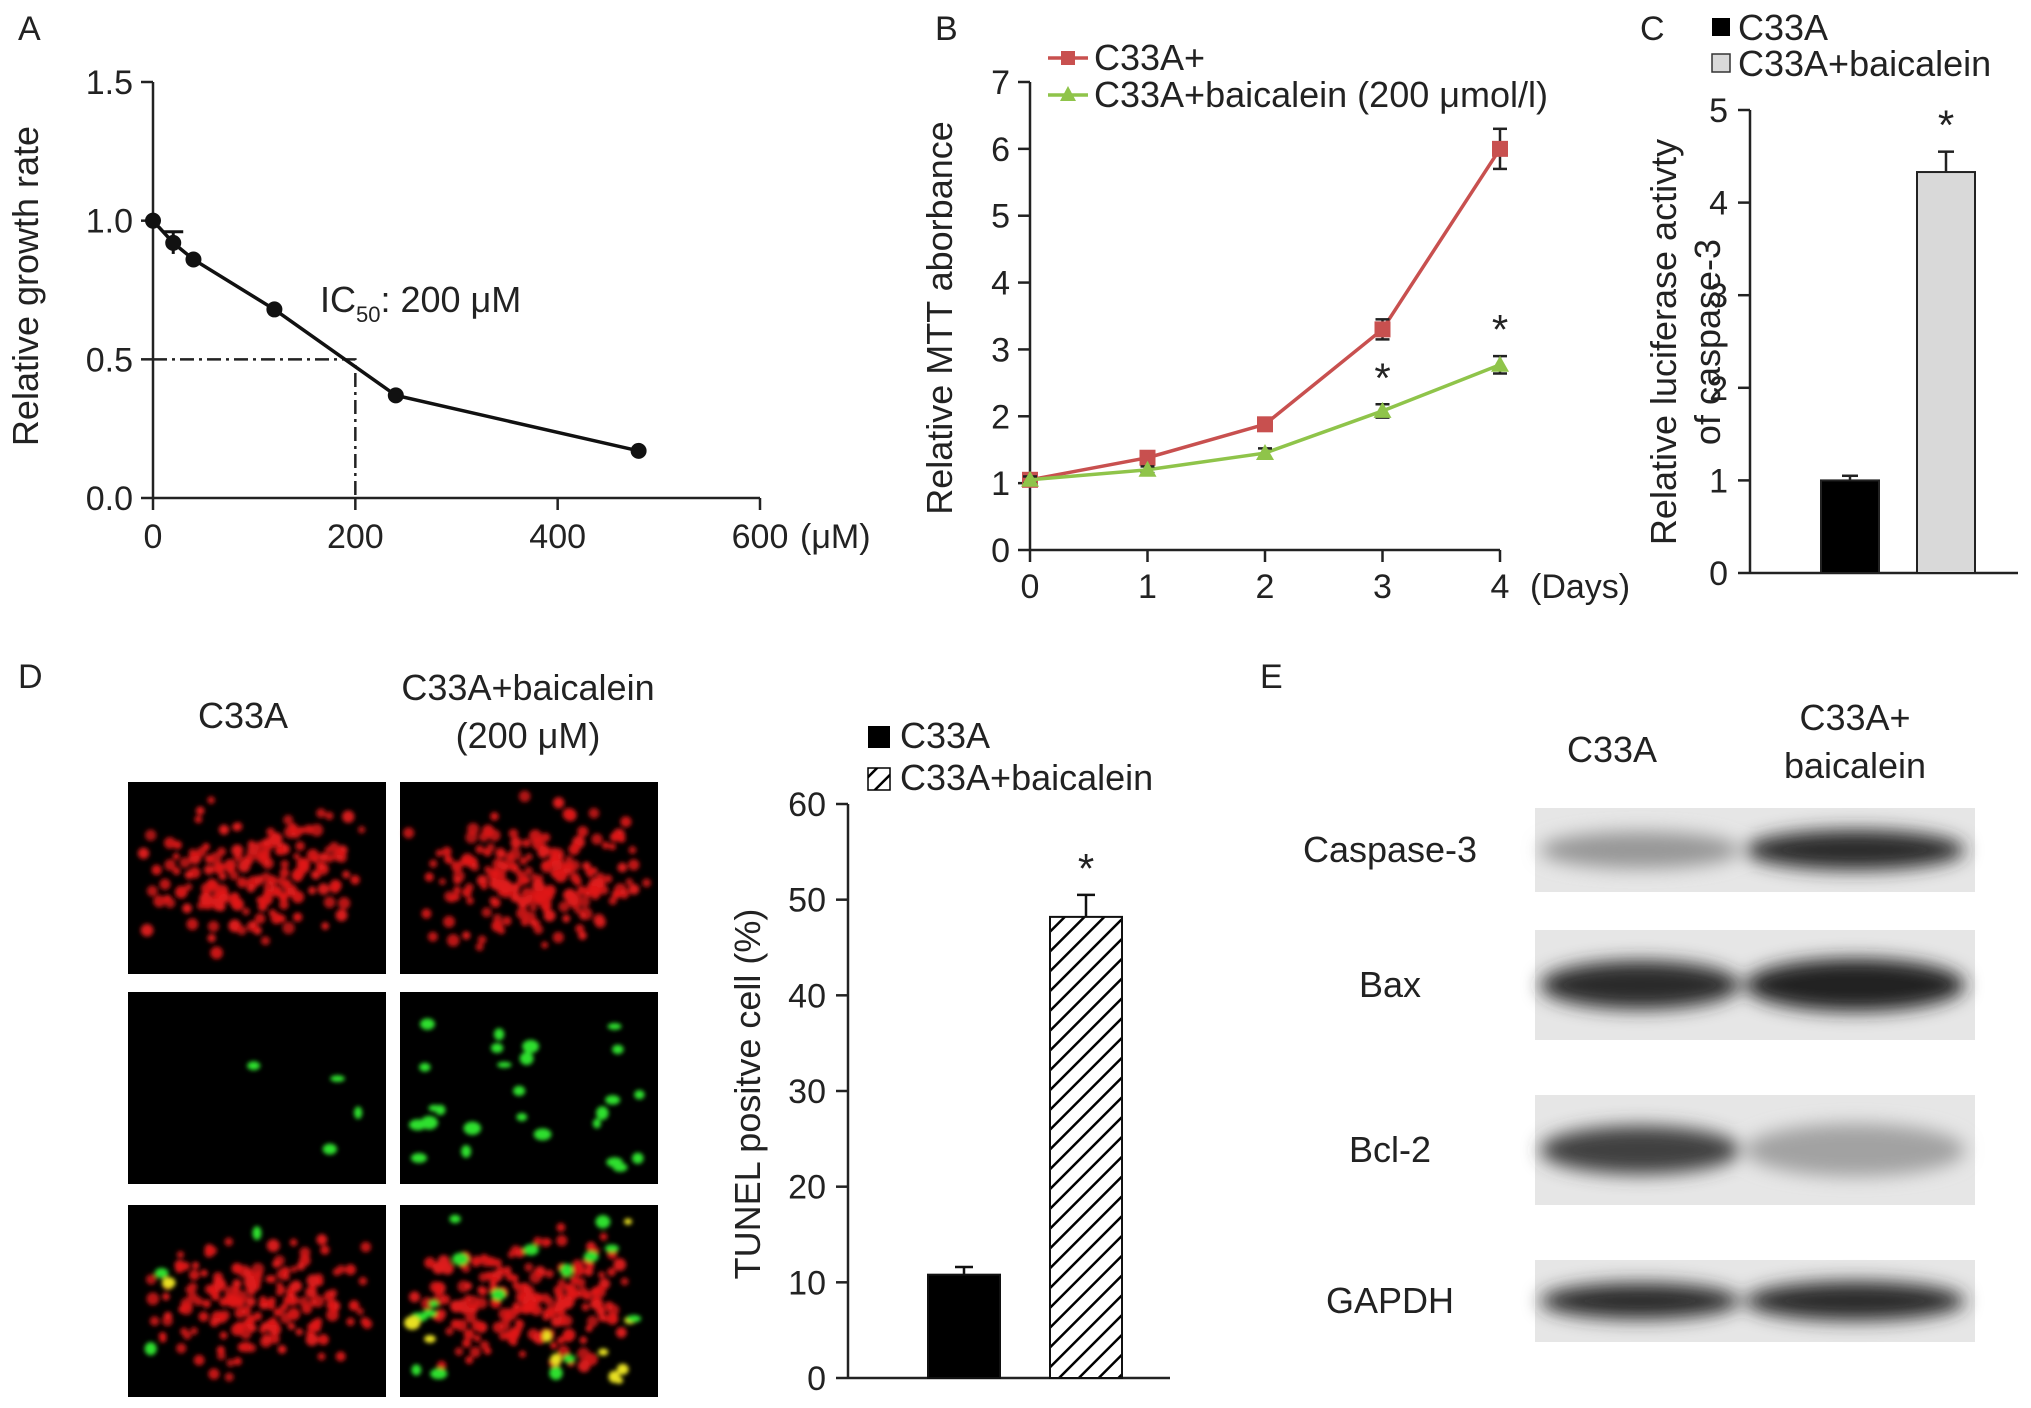 The image size is (2031, 1408). Describe the element at coordinates (1390, 1149) in the screenshot. I see `blot-row-label: Bcl-2` at that location.